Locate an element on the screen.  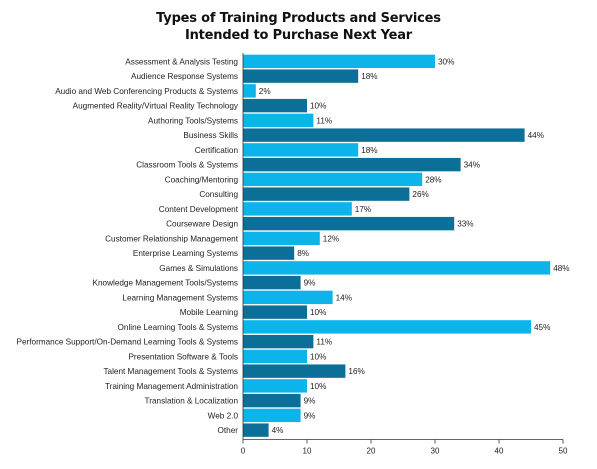
category-label: Certification is located at coordinates (217, 150).